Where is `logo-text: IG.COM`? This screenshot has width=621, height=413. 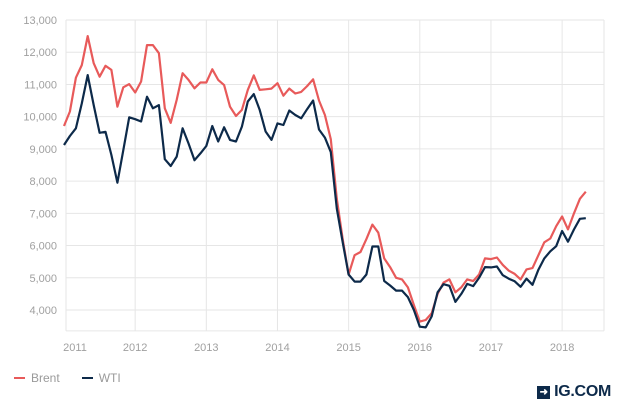
logo-text: IG.COM is located at coordinates (582, 391).